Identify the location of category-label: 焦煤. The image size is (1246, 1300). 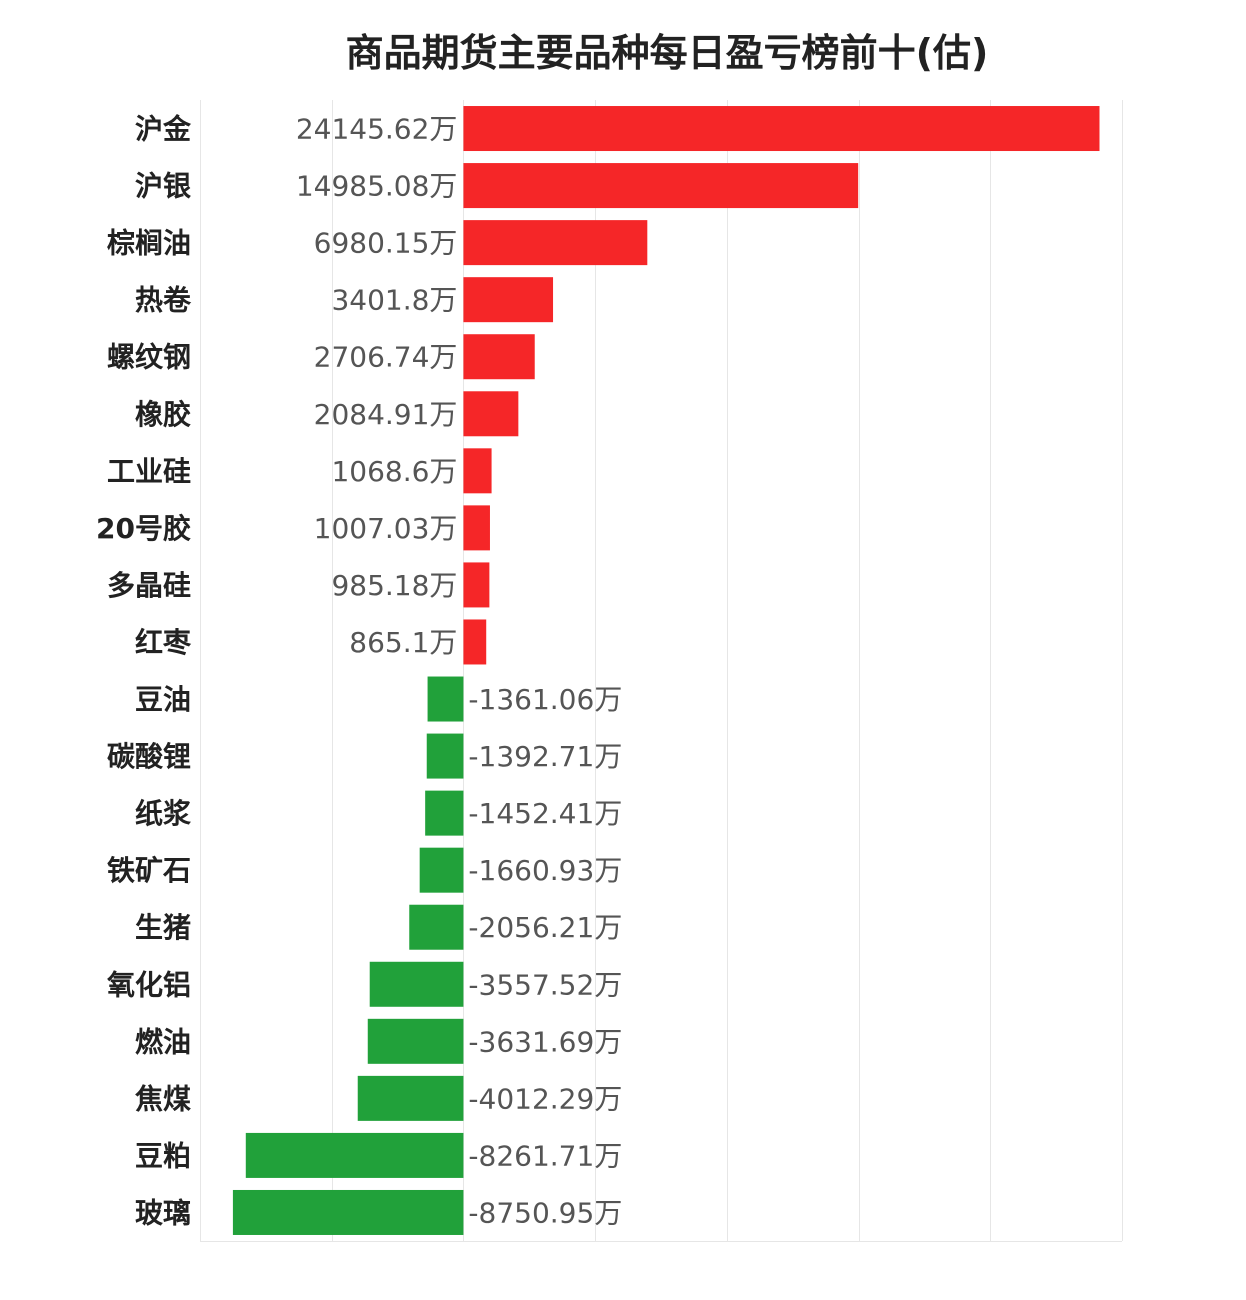
(163, 1098).